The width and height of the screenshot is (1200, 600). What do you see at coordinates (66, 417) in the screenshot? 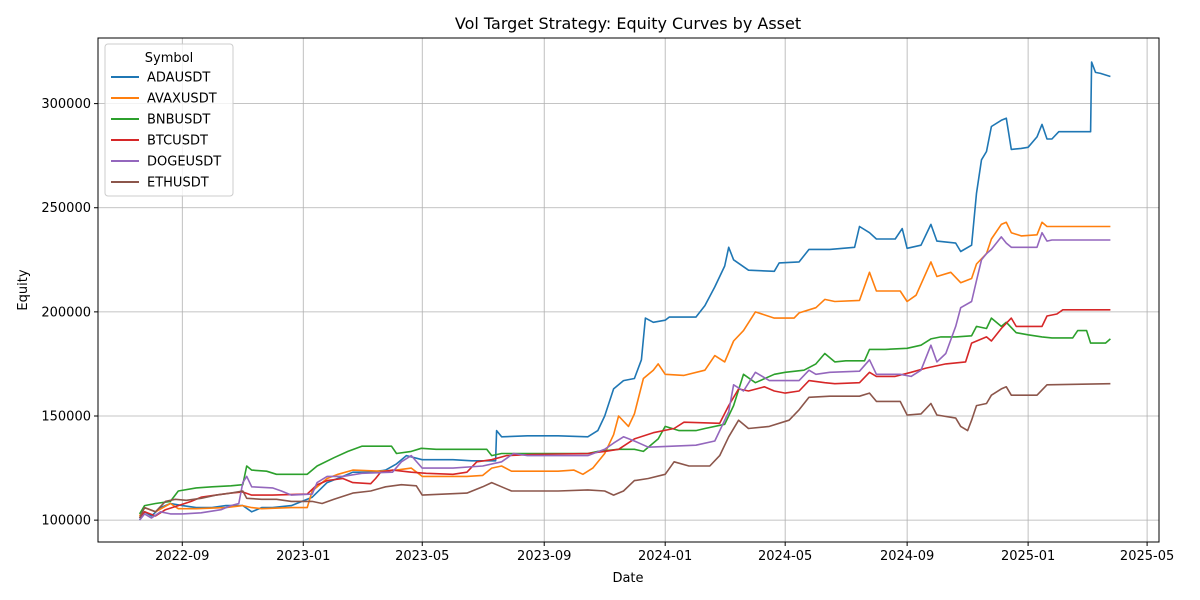
I see `y-tick-label: 150000` at bounding box center [66, 417].